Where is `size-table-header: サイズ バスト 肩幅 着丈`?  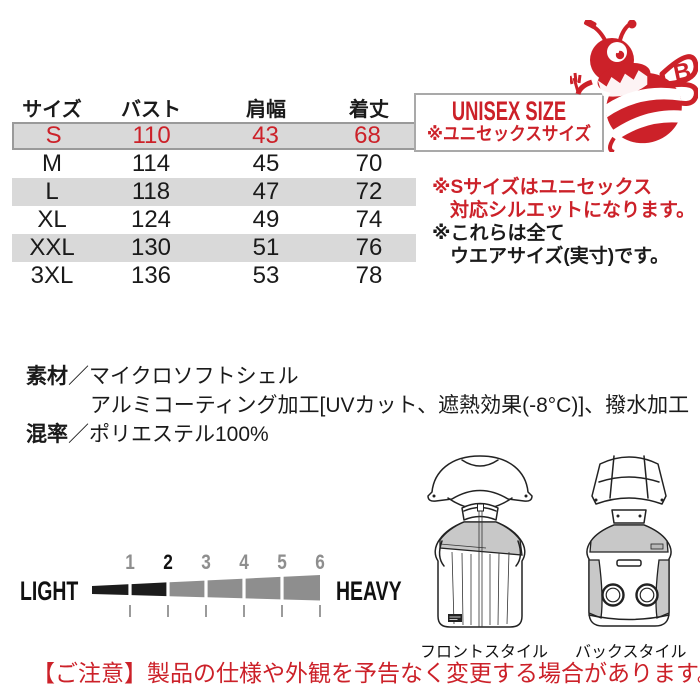
size-table-header: サイズ バスト 肩幅 着丈 is located at coordinates (214, 107).